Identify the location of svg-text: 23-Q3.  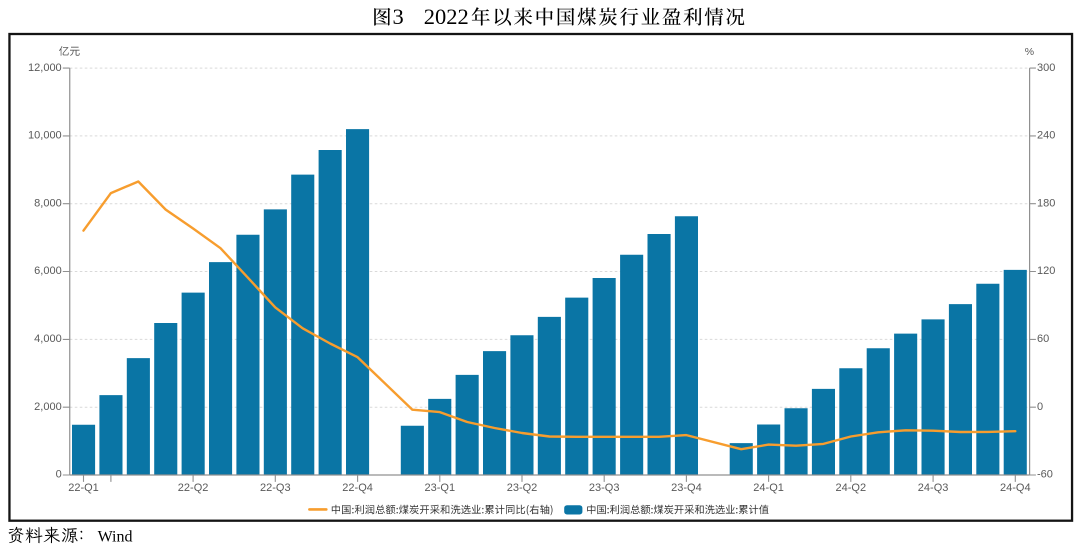
(604, 488).